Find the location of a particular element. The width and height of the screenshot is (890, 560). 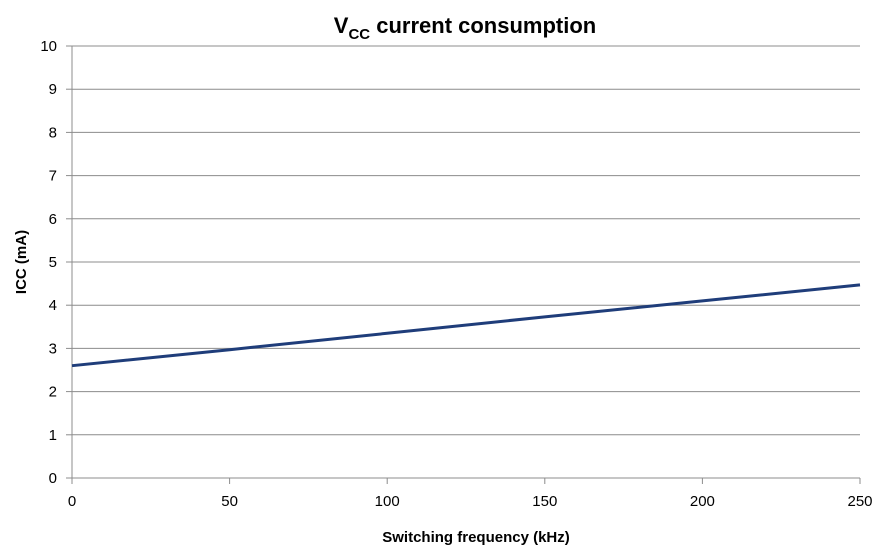

y-tick-label-0: 0 is located at coordinates (53, 478).